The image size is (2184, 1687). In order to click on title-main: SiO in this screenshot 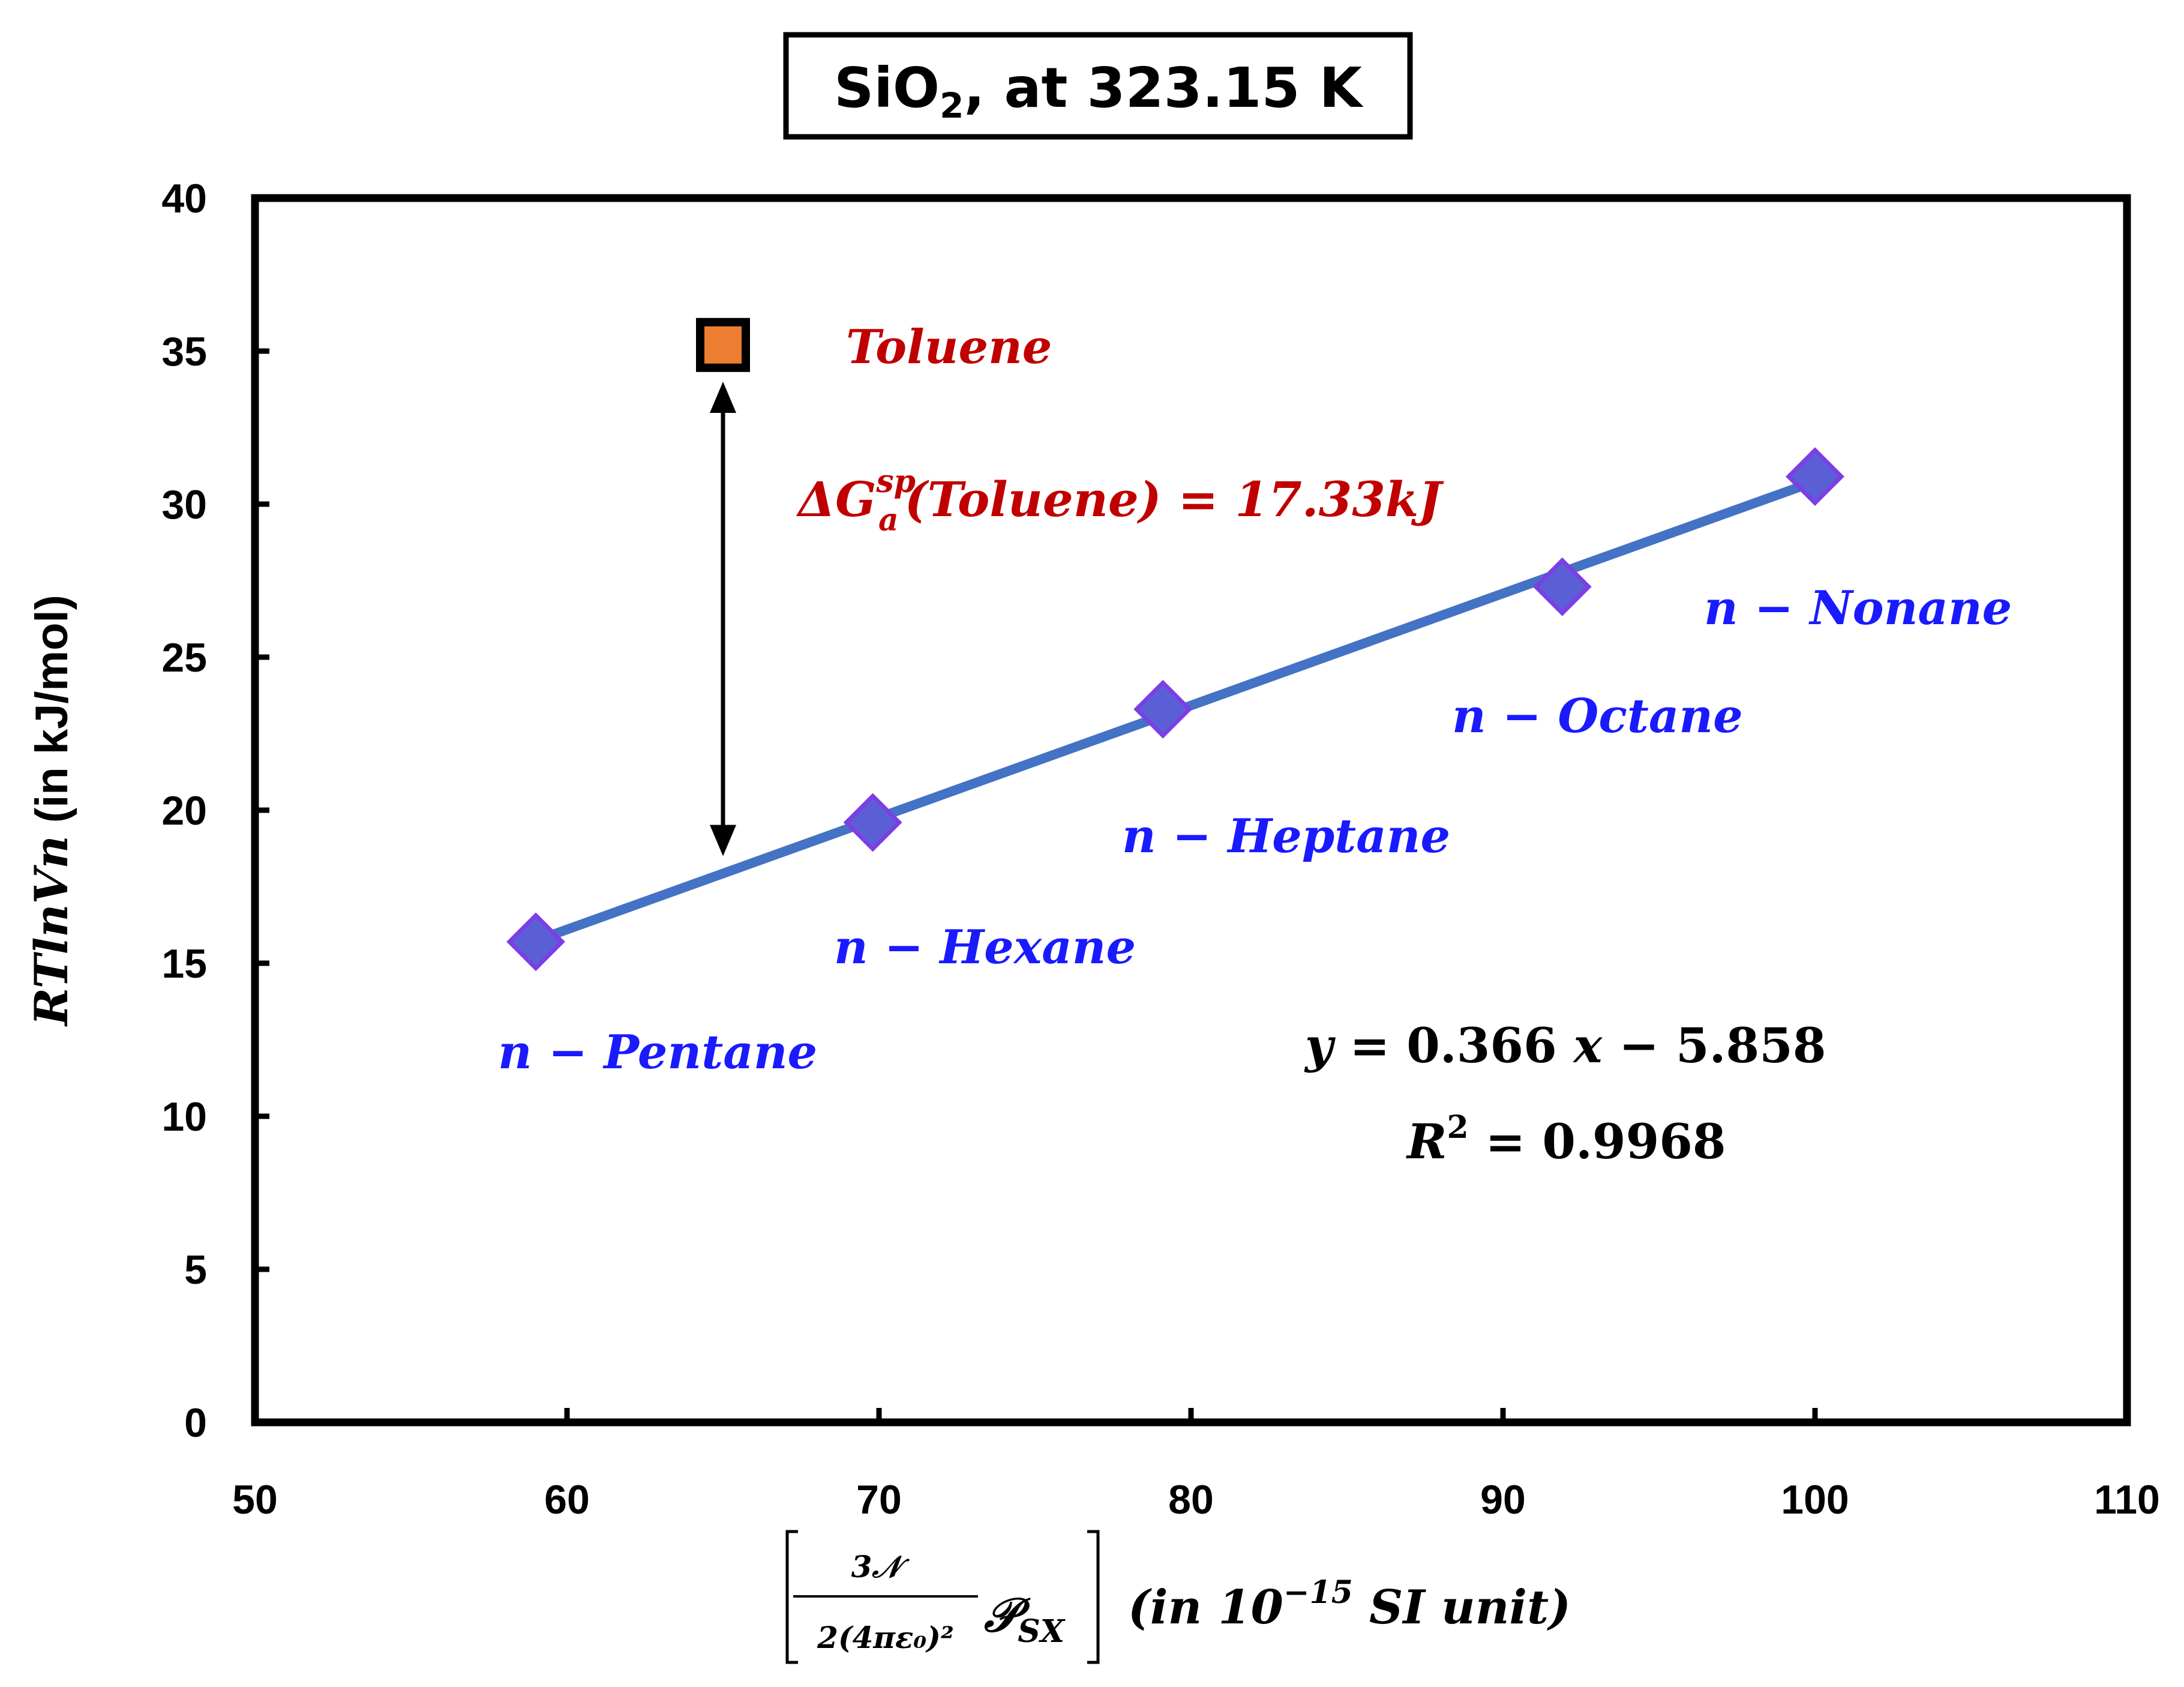, I will do `click(887, 88)`.